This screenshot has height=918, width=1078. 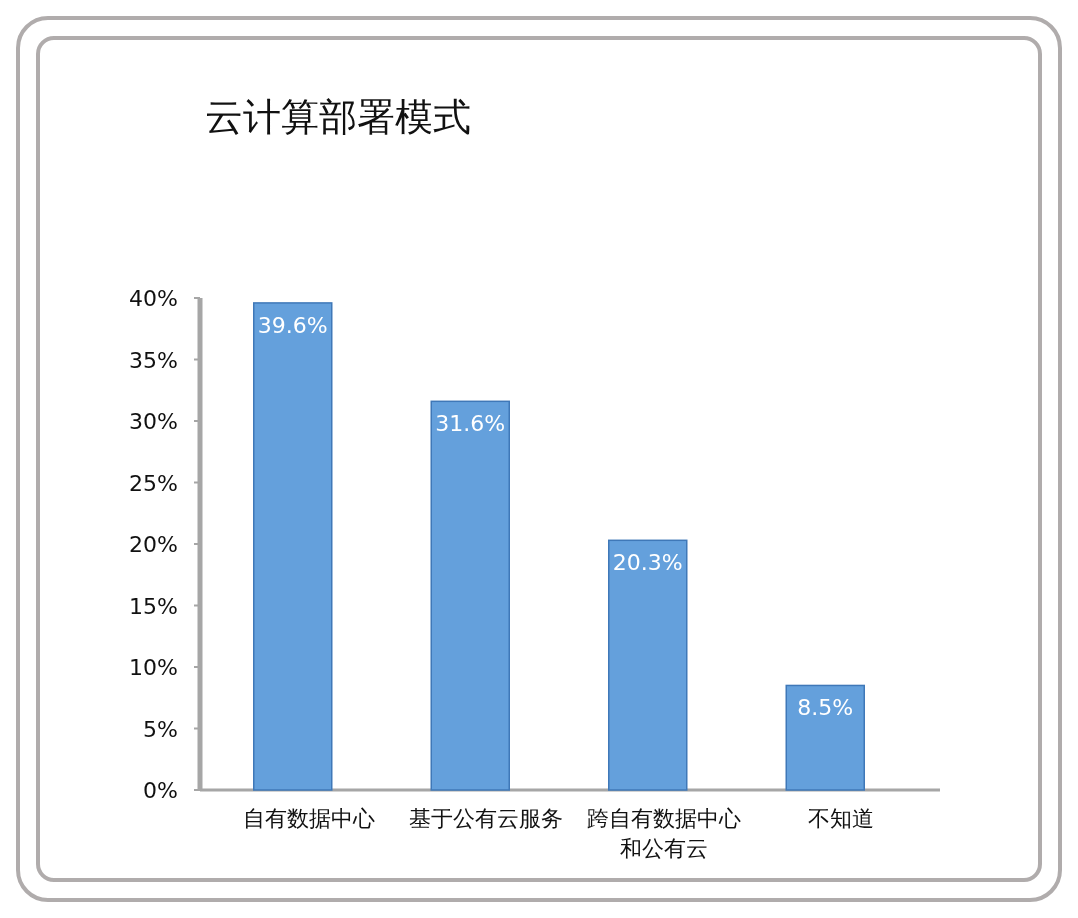 I want to click on x-tick-label: 基于公有云服务, so click(x=486, y=818).